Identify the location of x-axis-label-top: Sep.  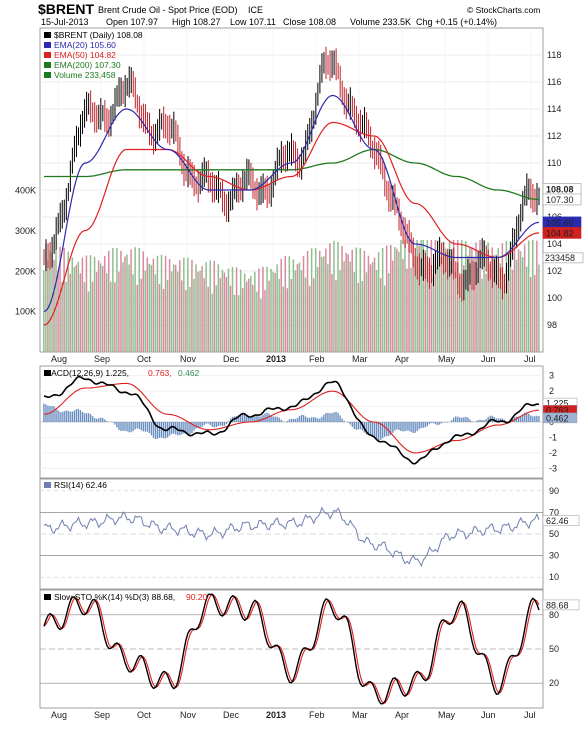
(102, 359).